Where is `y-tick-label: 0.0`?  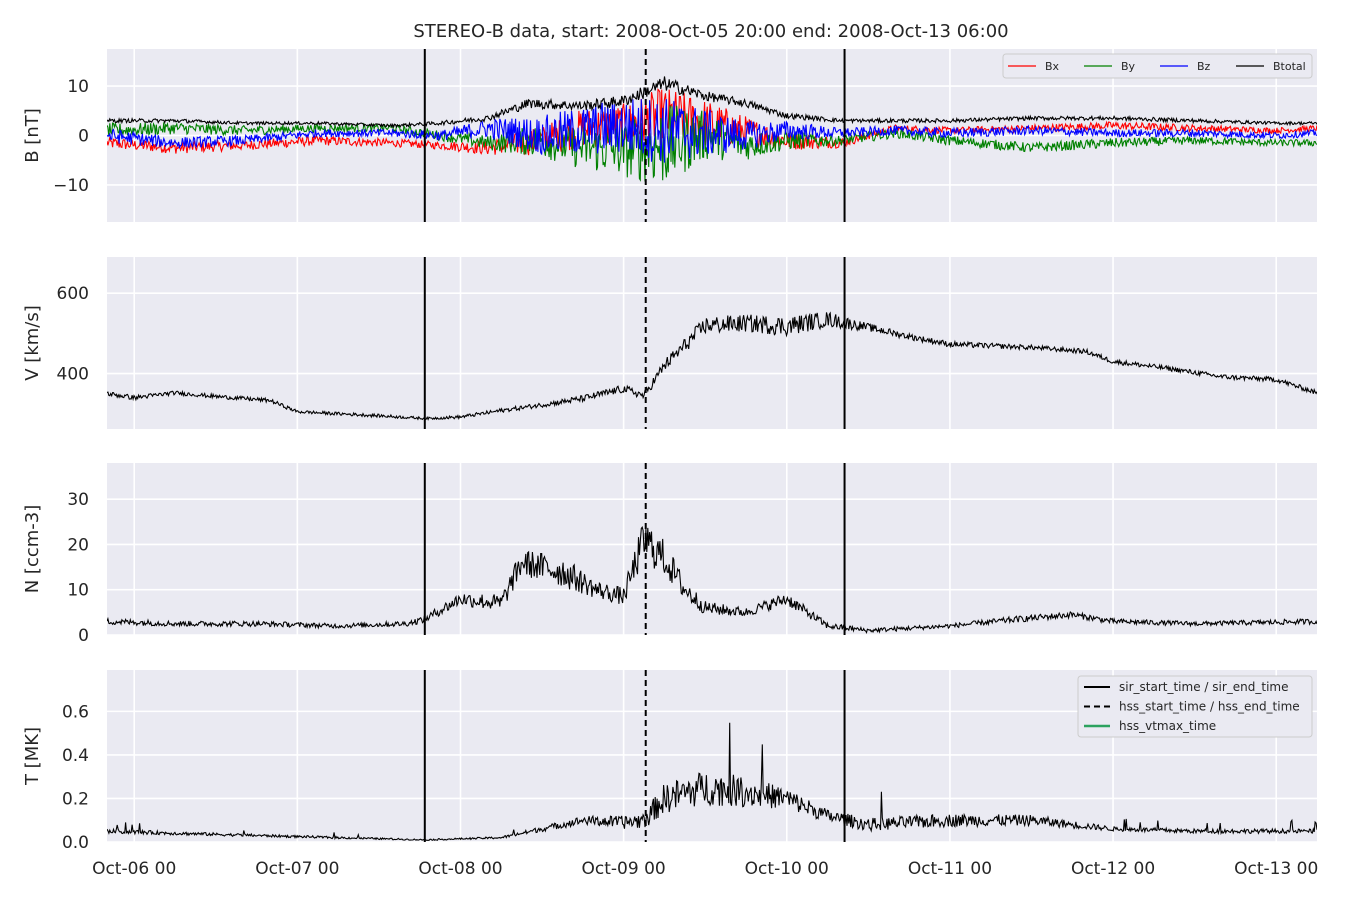 y-tick-label: 0.0 is located at coordinates (75, 843).